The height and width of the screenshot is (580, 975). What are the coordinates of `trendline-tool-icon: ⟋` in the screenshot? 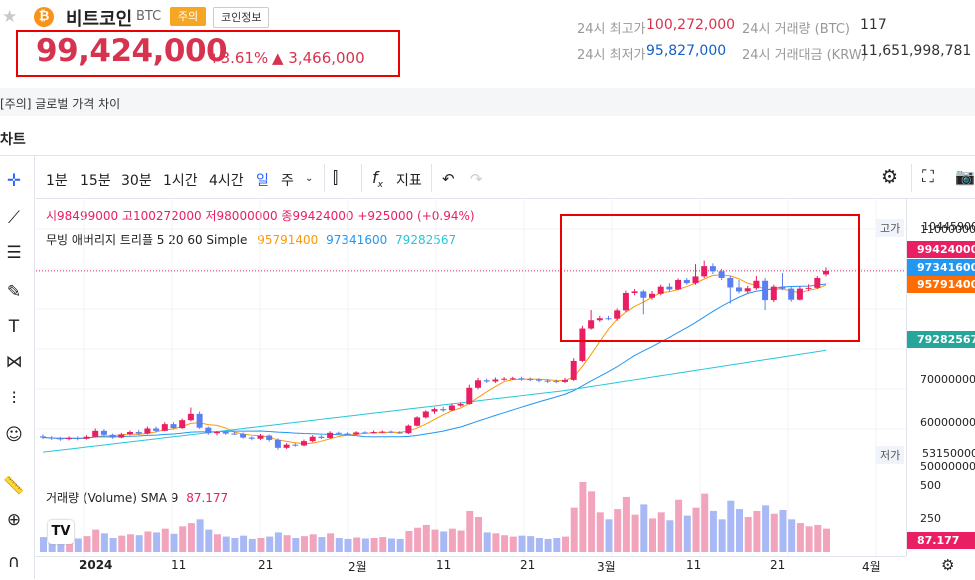 It's located at (14, 218).